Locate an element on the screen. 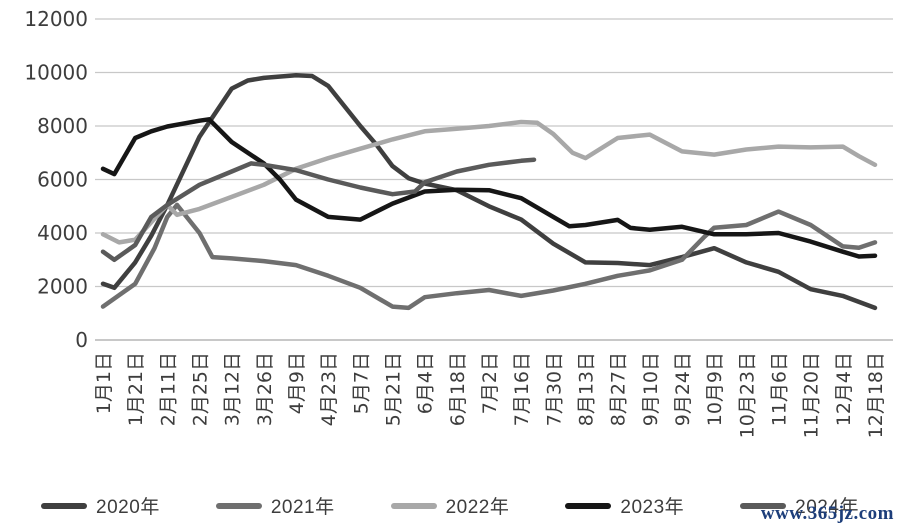 The image size is (900, 532). legend: 2020年 2021年 2022年 2023年 2024年 is located at coordinates (450, 505).